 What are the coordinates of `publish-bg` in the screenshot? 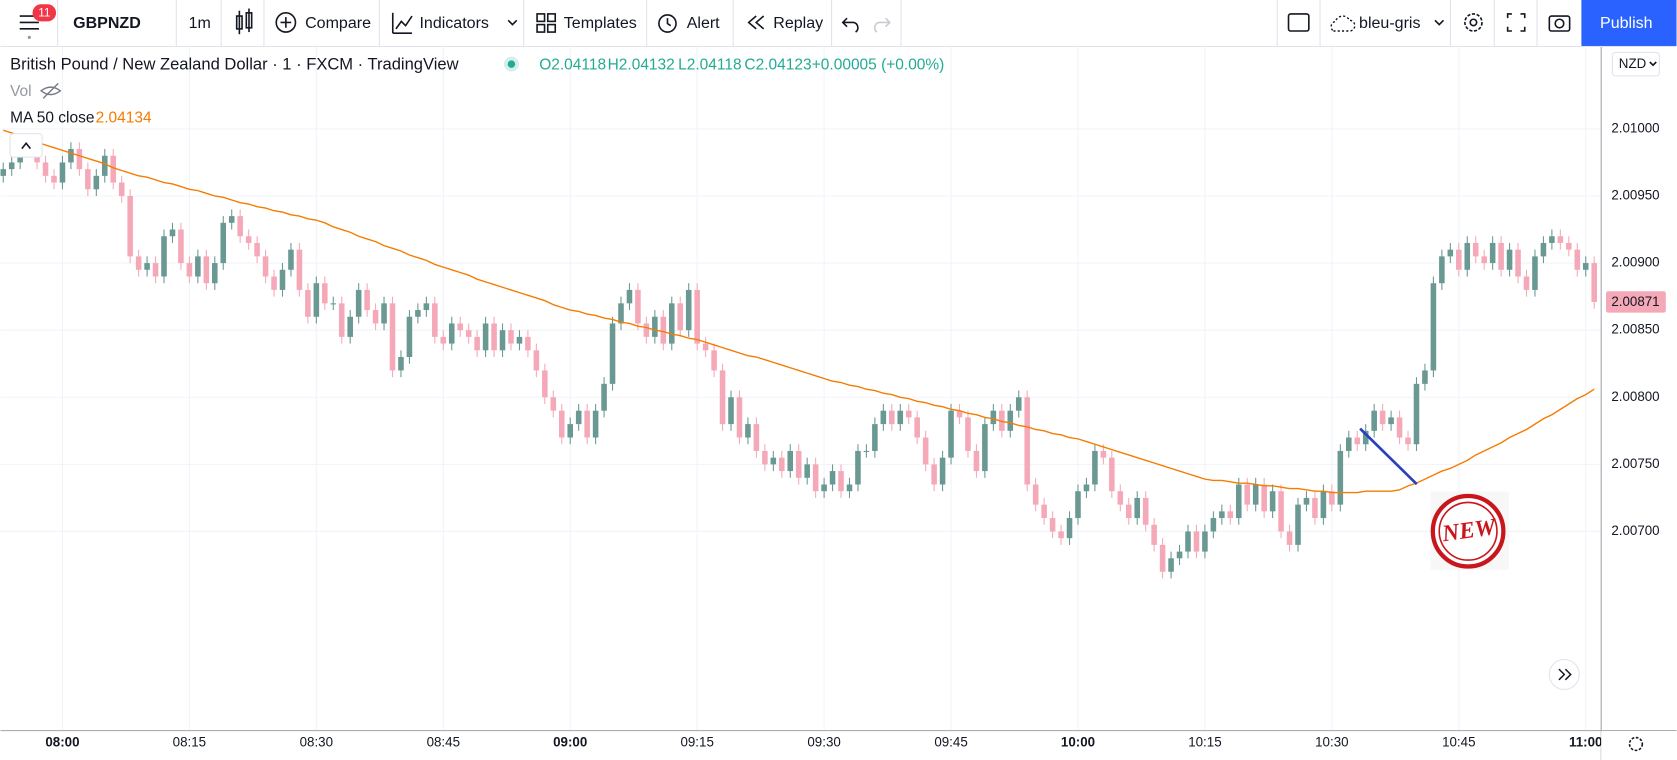 It's located at (1629, 23).